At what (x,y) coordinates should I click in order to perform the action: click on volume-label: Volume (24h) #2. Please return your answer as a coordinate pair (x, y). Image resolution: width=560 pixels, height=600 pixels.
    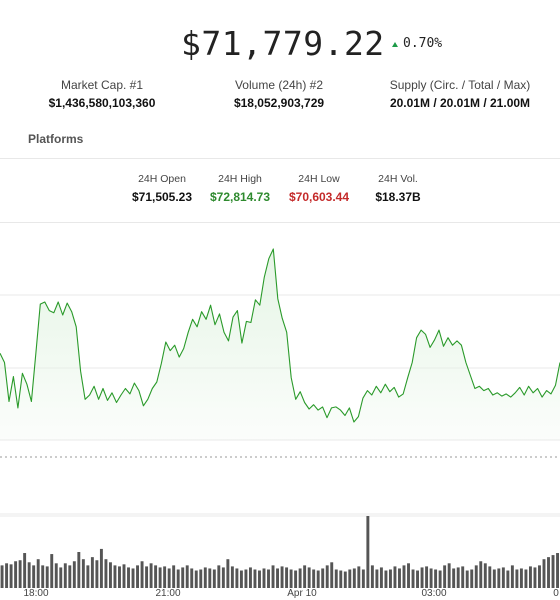
    Looking at the image, I should click on (279, 85).